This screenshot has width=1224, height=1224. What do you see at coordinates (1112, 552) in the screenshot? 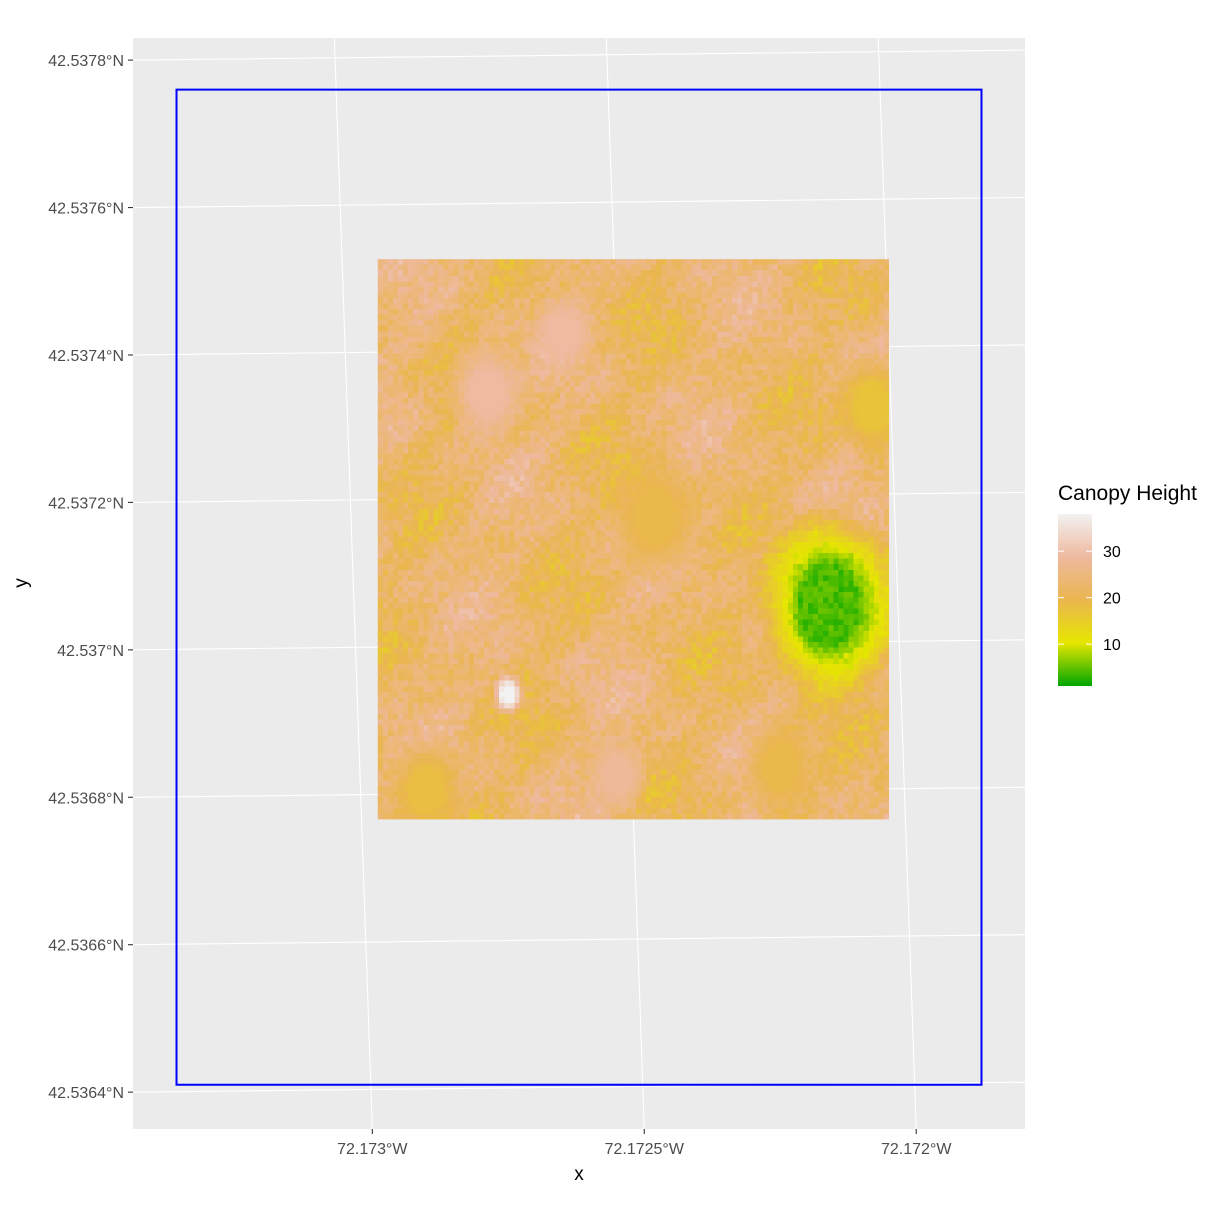
I see `legend-label-0: 30` at bounding box center [1112, 552].